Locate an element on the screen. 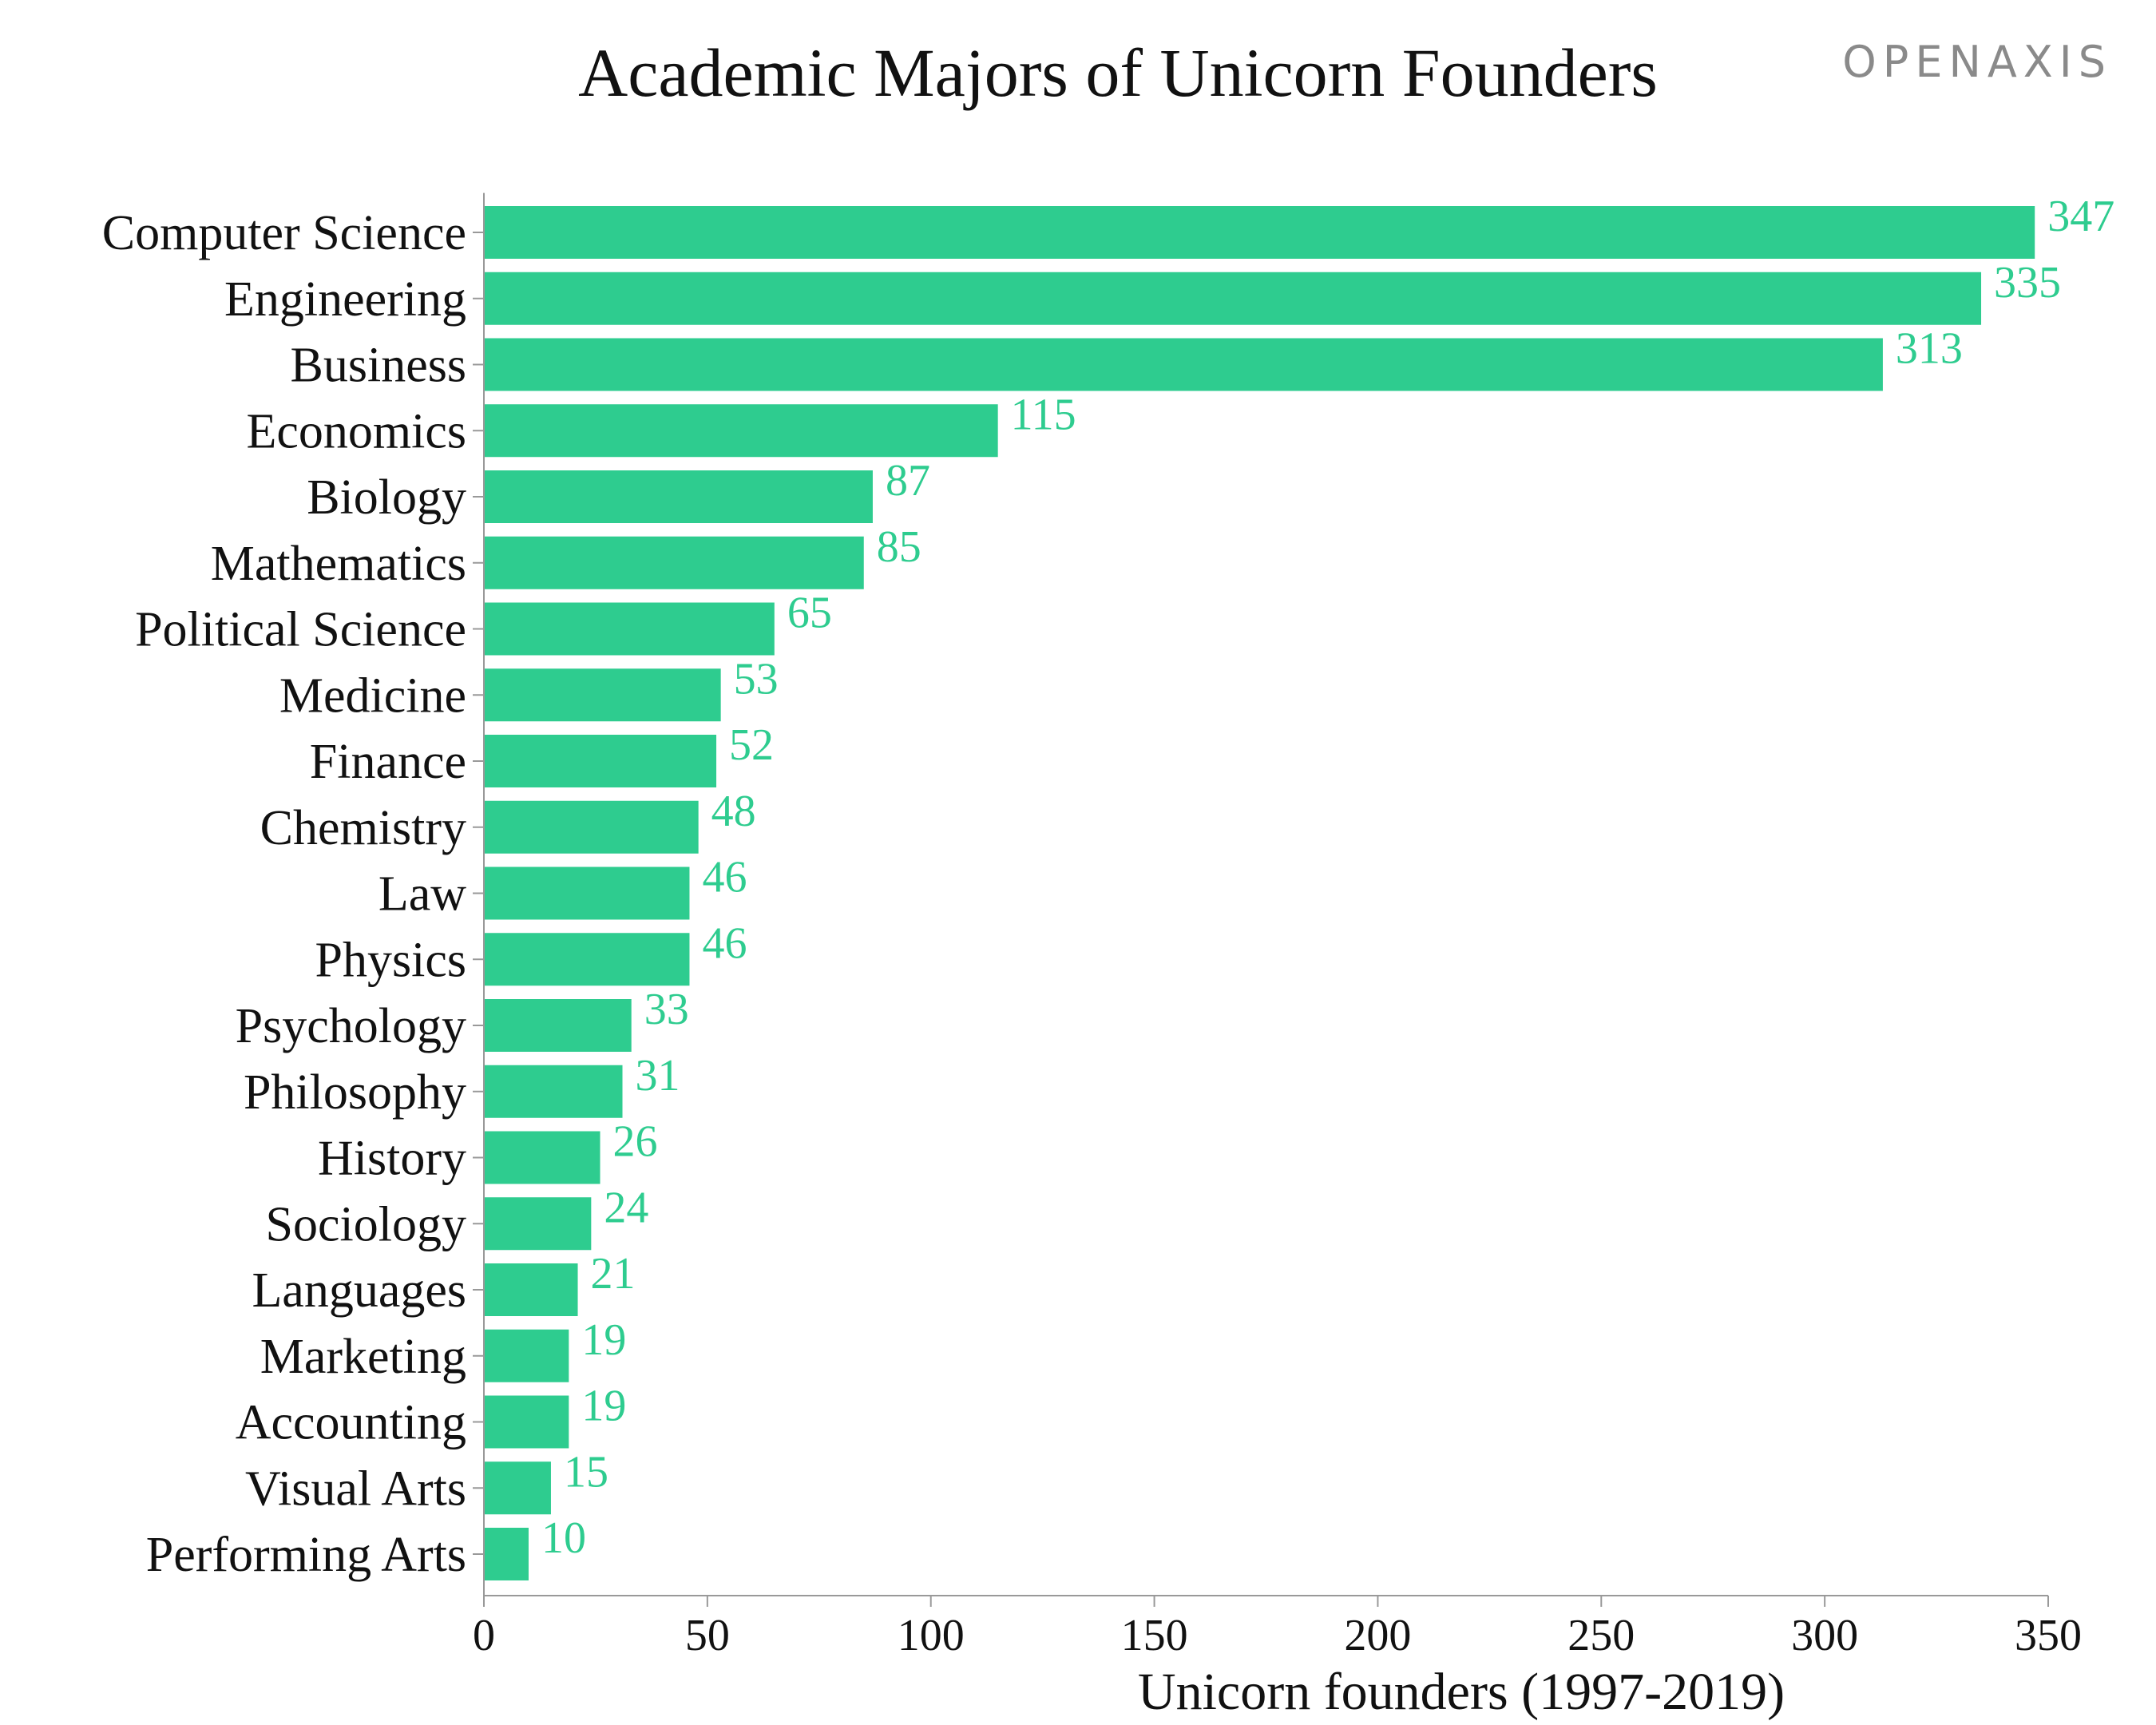  value-label-sociology: 24 is located at coordinates (626, 1208).